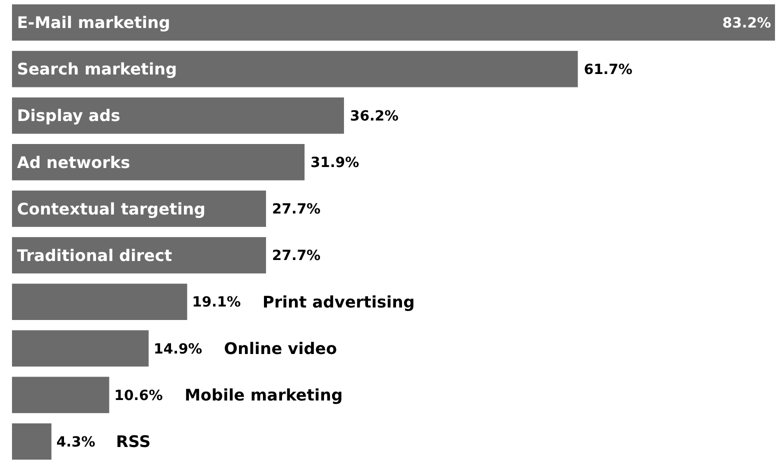 The width and height of the screenshot is (777, 464). What do you see at coordinates (97, 69) in the screenshot?
I see `y-tick-label: Search marketing` at bounding box center [97, 69].